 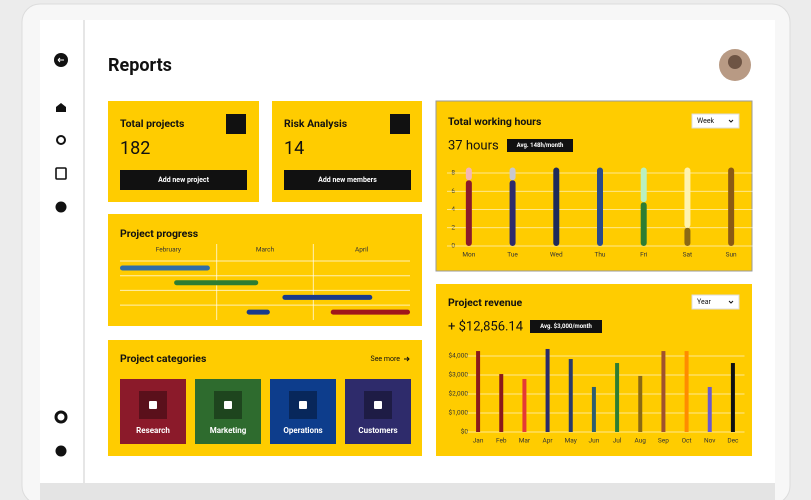 I want to click on card-title: Project revenue, so click(x=485, y=302).